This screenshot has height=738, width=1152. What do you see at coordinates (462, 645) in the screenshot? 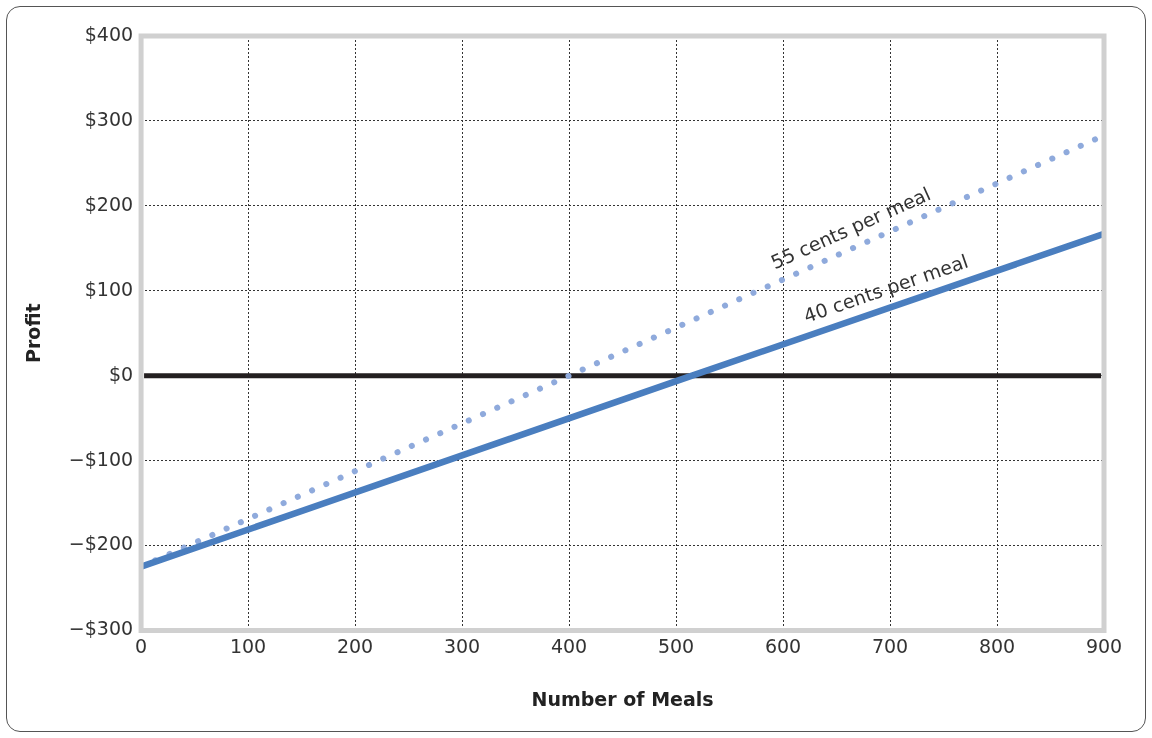
I see `x-tick-label: 300` at bounding box center [462, 645].